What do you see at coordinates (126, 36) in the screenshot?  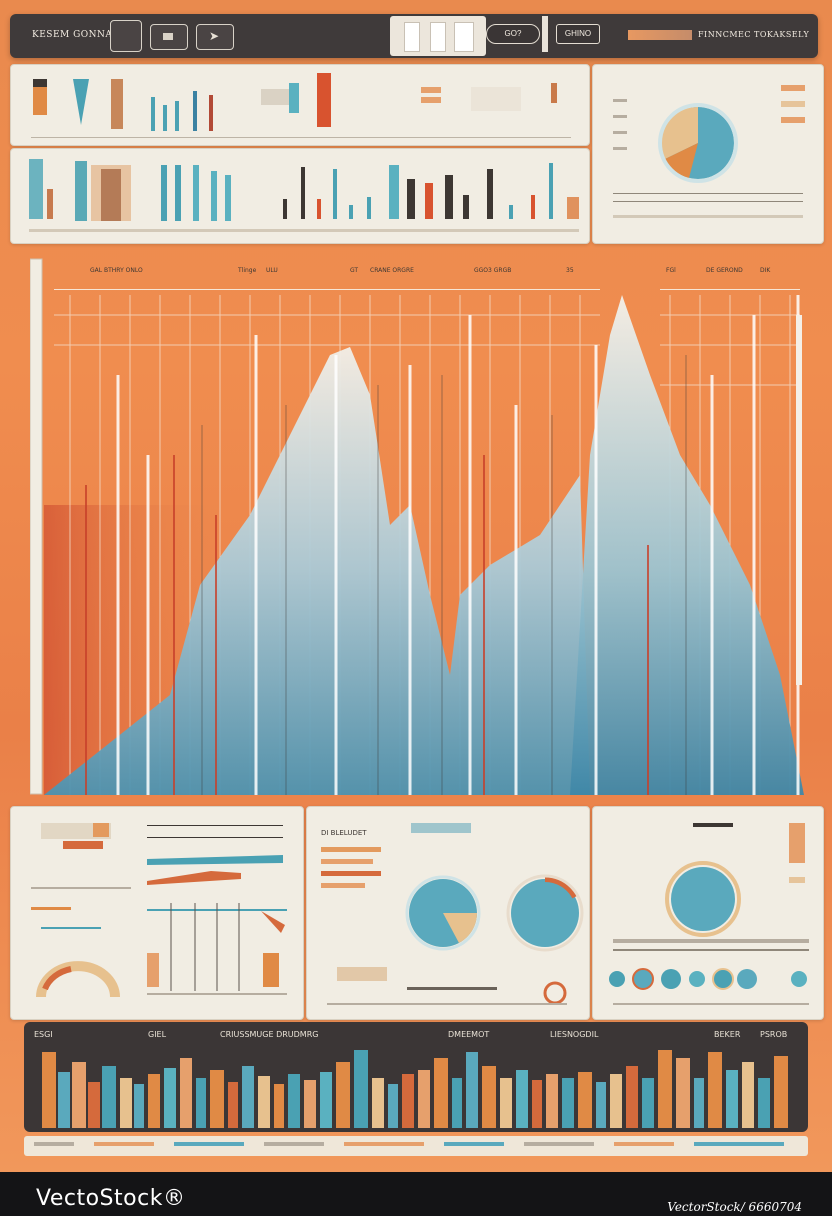 I see `square-button` at bounding box center [126, 36].